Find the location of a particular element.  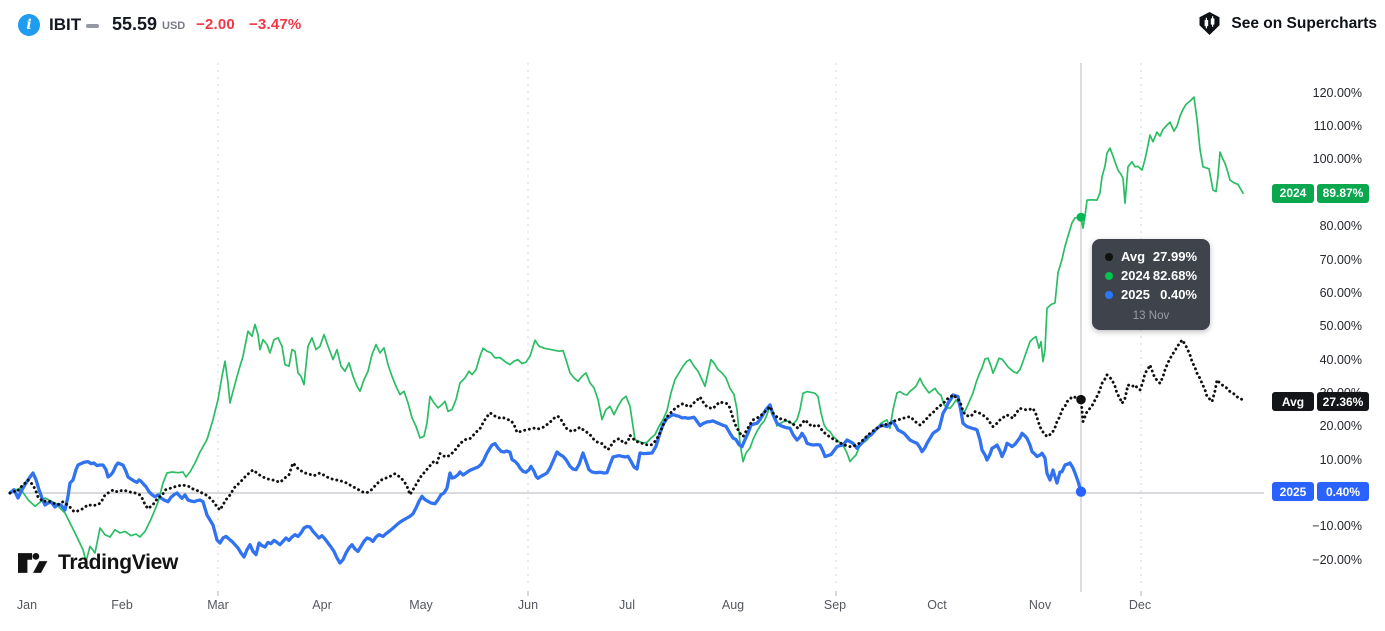

tooltip-rows: Avg 27.99% 2024 82.68% 2025 0.40% is located at coordinates (1151, 275).